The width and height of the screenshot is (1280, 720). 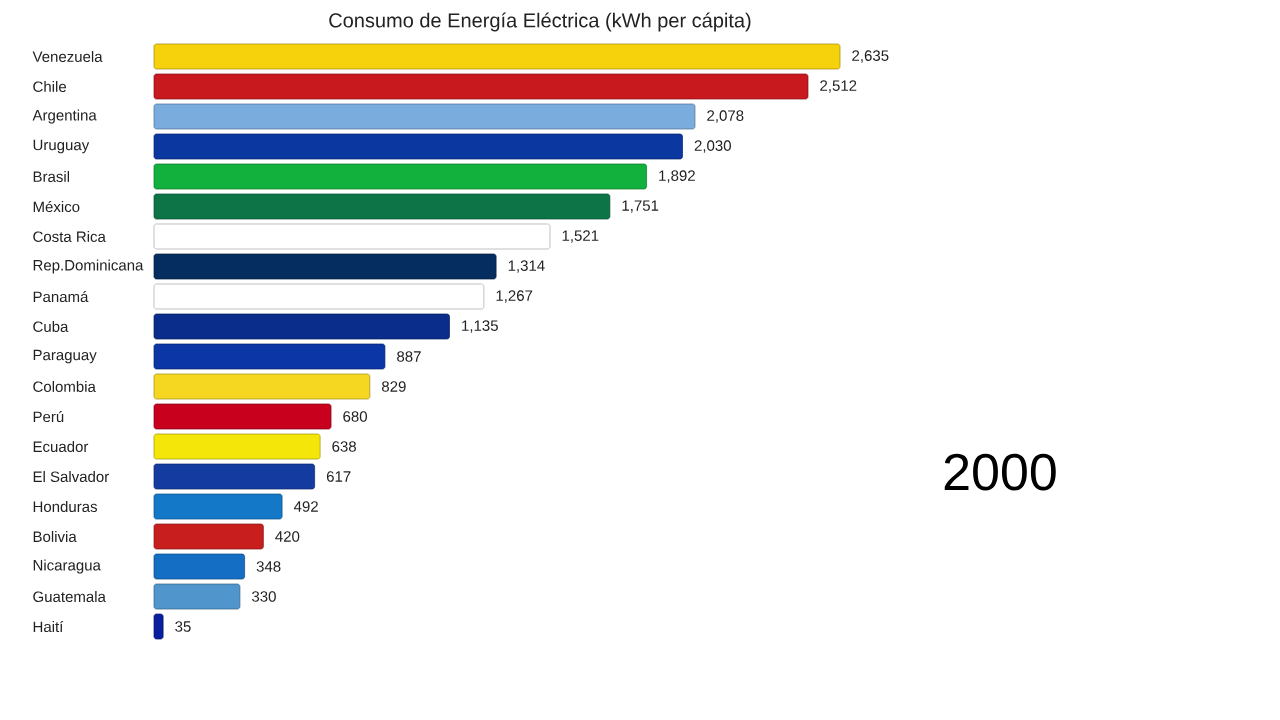 I want to click on data-label: 348, so click(x=268, y=566).